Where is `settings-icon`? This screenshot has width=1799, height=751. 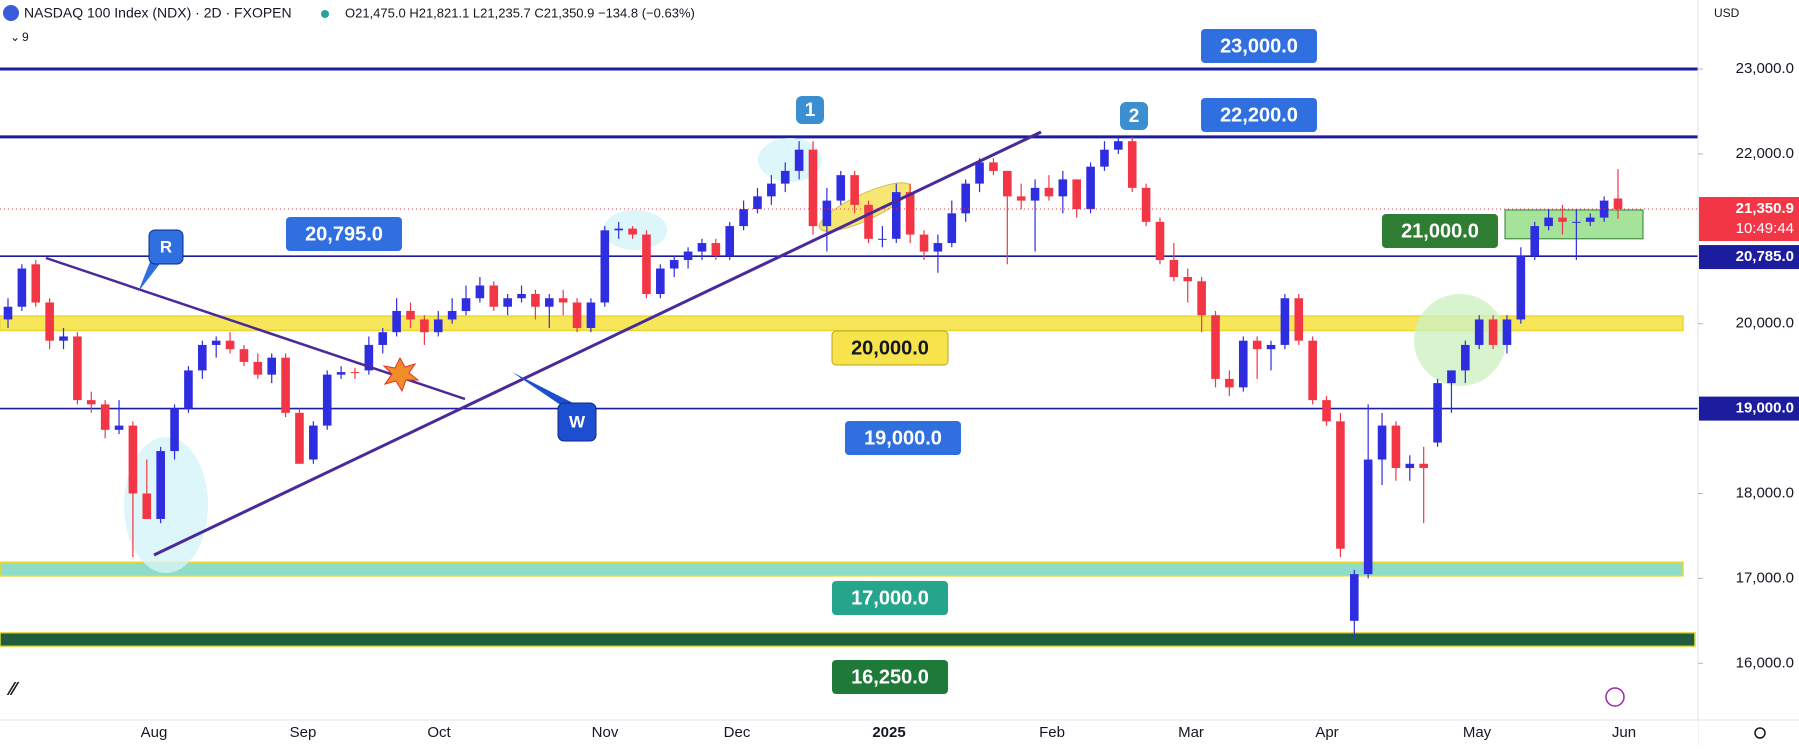
settings-icon is located at coordinates (1760, 733).